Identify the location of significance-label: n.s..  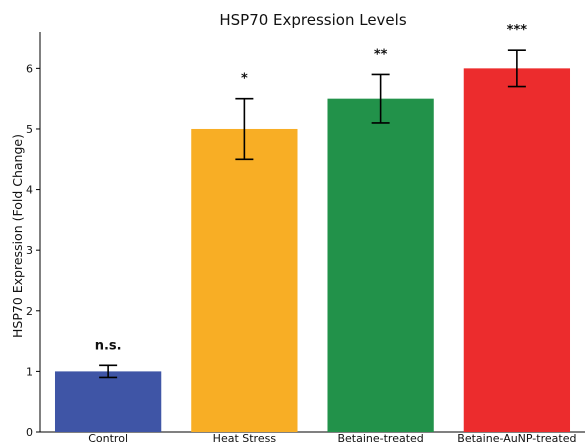
(108, 345).